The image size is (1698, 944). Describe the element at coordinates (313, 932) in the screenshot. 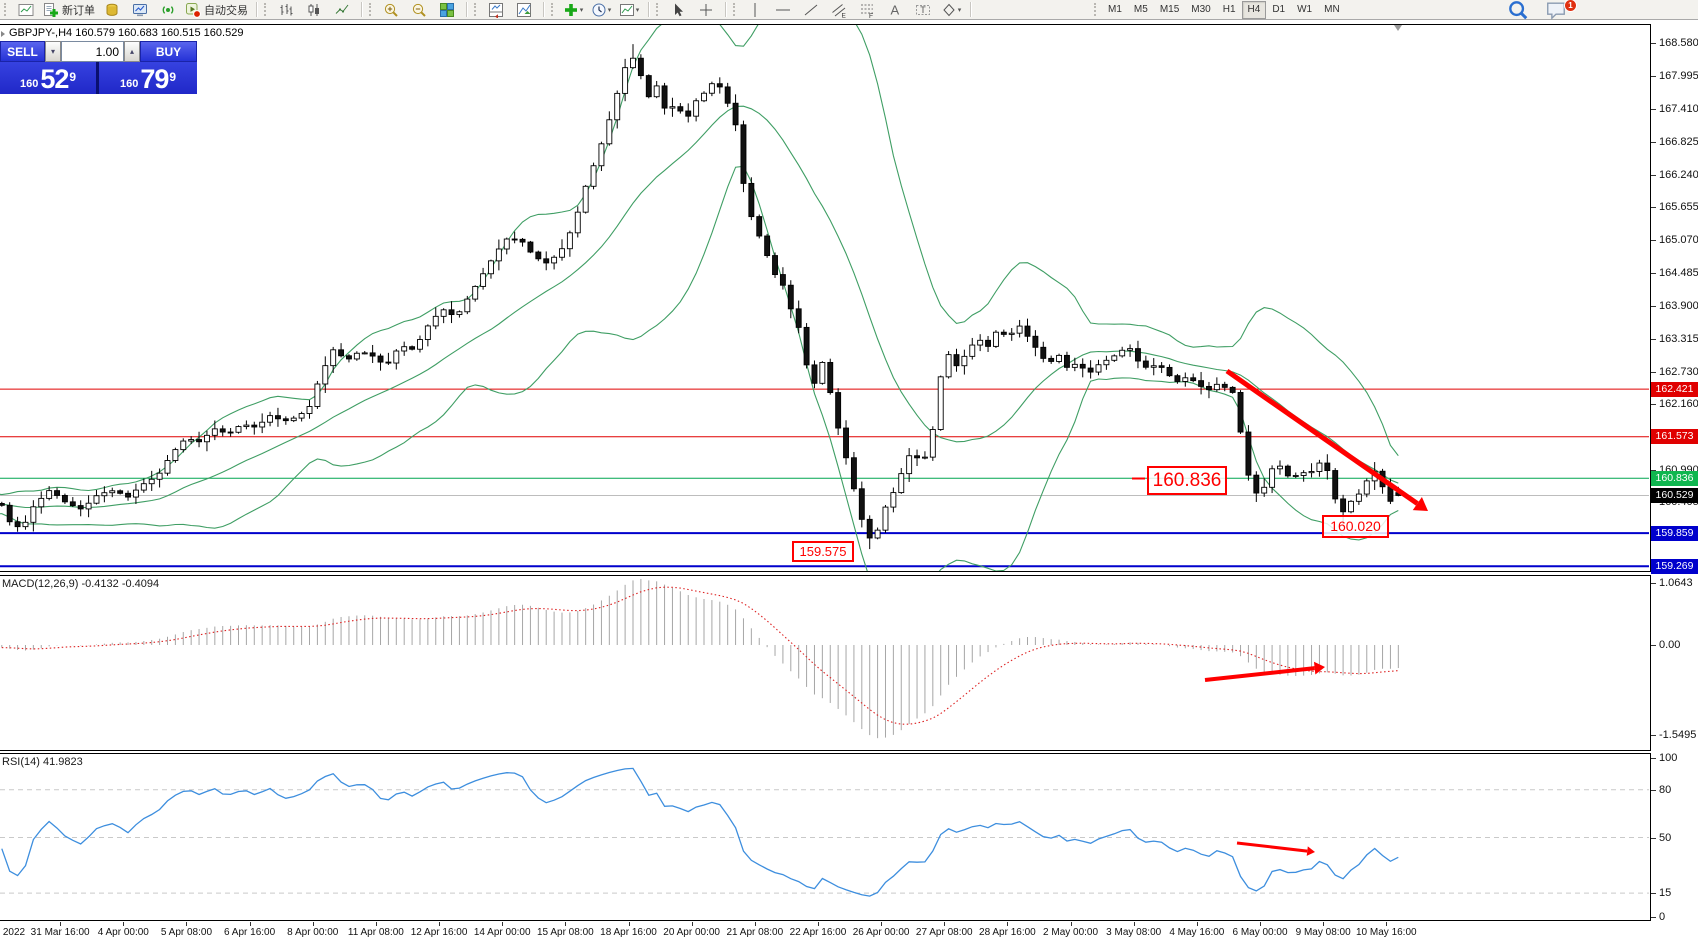

I see `time-tick-label: 8 Apr 00:00` at that location.